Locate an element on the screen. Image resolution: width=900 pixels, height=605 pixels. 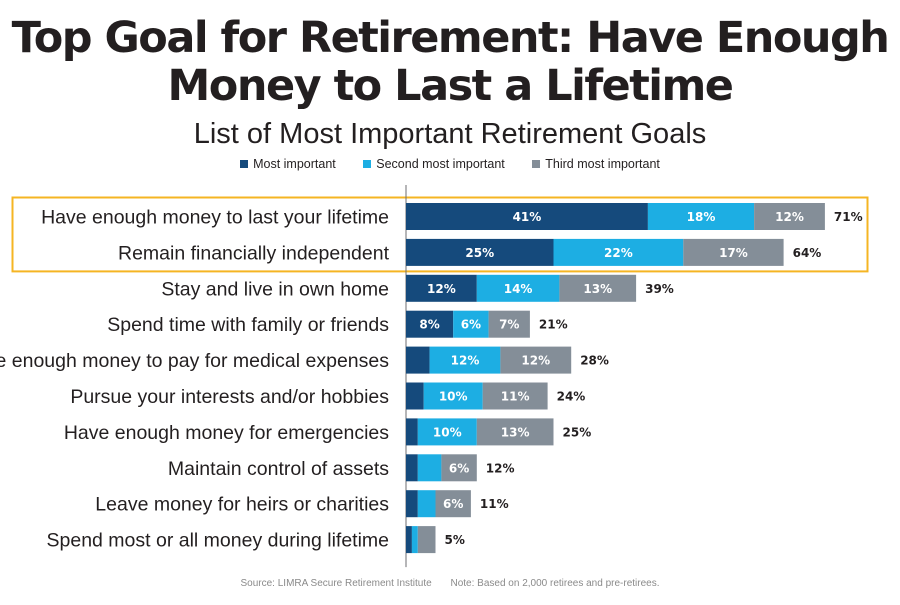
segment-value-label: 14% is located at coordinates (518, 289).